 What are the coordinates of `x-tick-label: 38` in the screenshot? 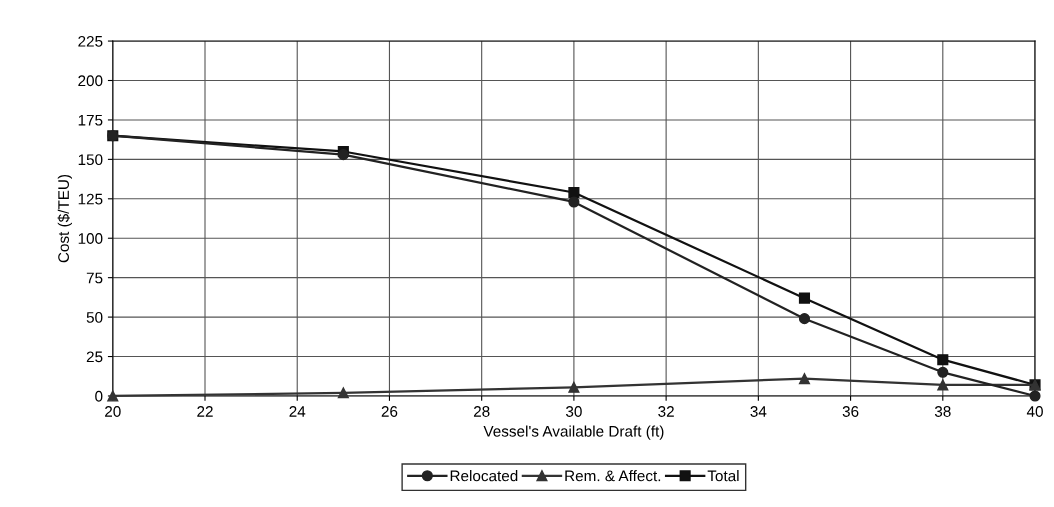 It's located at (942, 411).